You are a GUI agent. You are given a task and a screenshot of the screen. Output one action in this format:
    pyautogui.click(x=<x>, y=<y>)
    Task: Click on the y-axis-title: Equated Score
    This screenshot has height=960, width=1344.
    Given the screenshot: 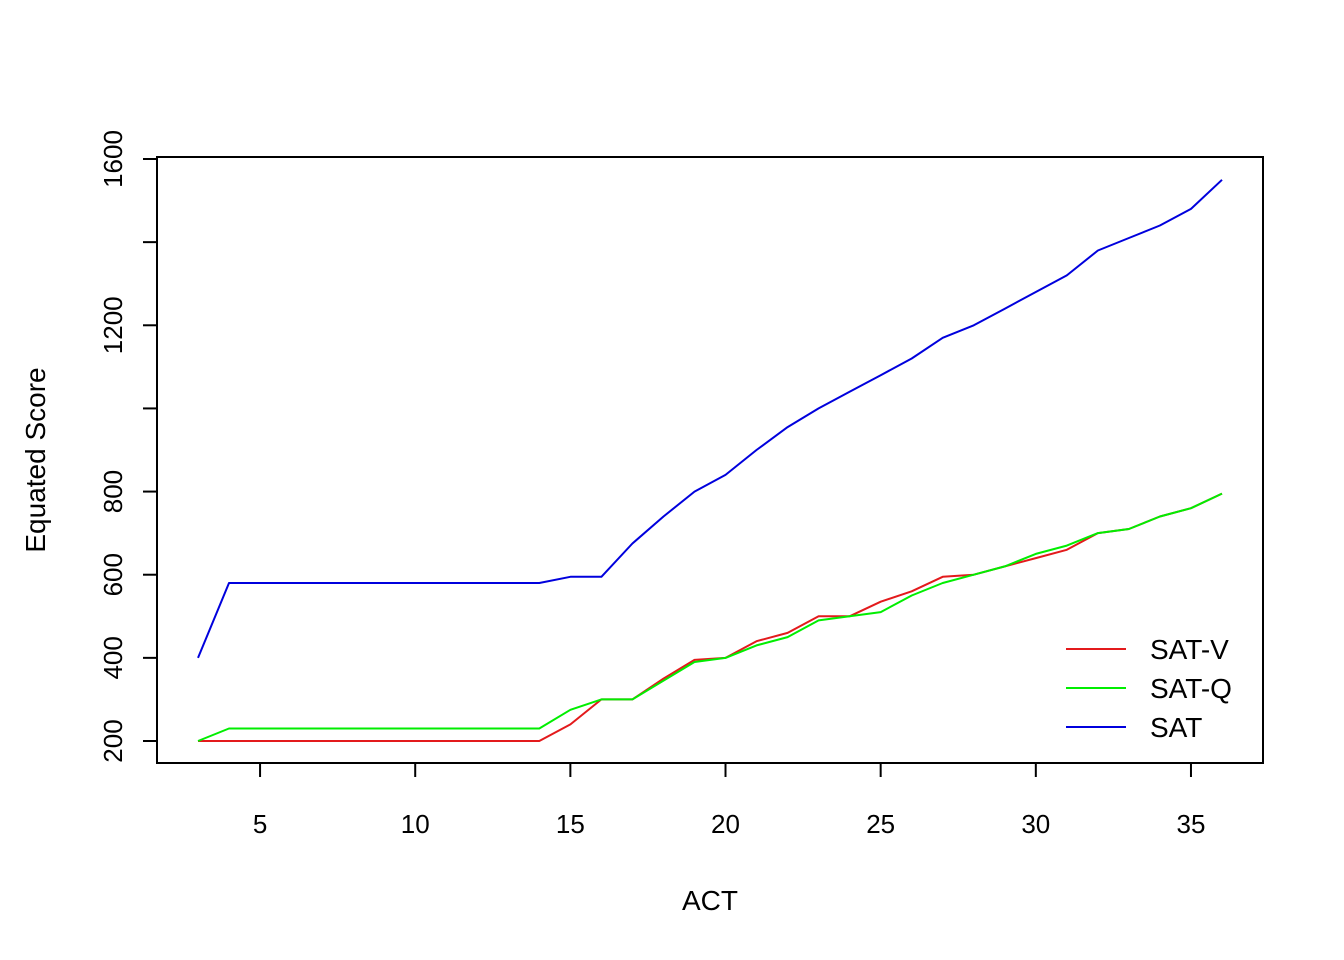 What is the action you would take?
    pyautogui.click(x=35, y=459)
    